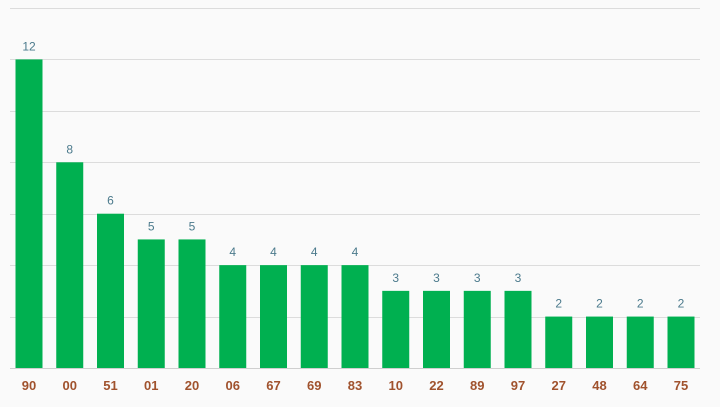  I want to click on value-label-51: 6, so click(110, 201).